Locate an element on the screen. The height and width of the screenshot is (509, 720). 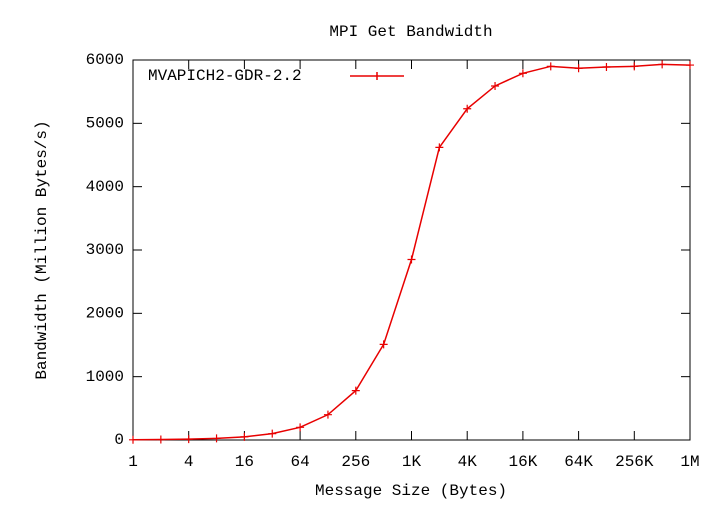
y-tick-label: 6000 is located at coordinates (105, 60).